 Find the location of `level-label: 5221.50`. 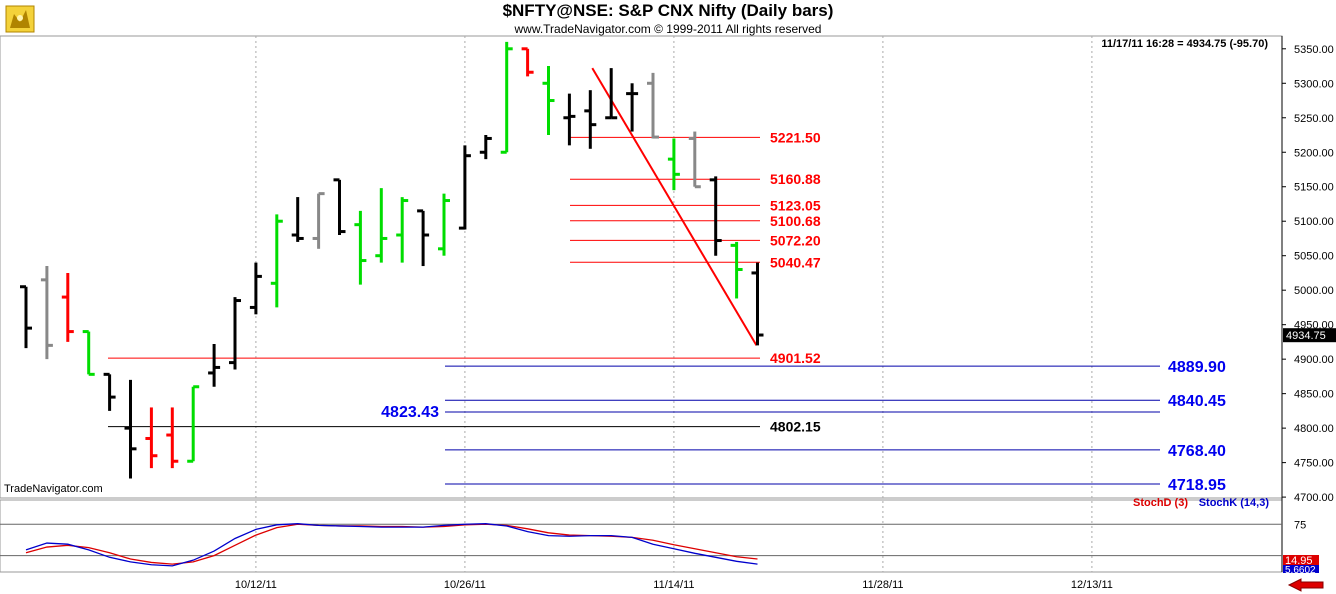

level-label: 5221.50 is located at coordinates (795, 137).